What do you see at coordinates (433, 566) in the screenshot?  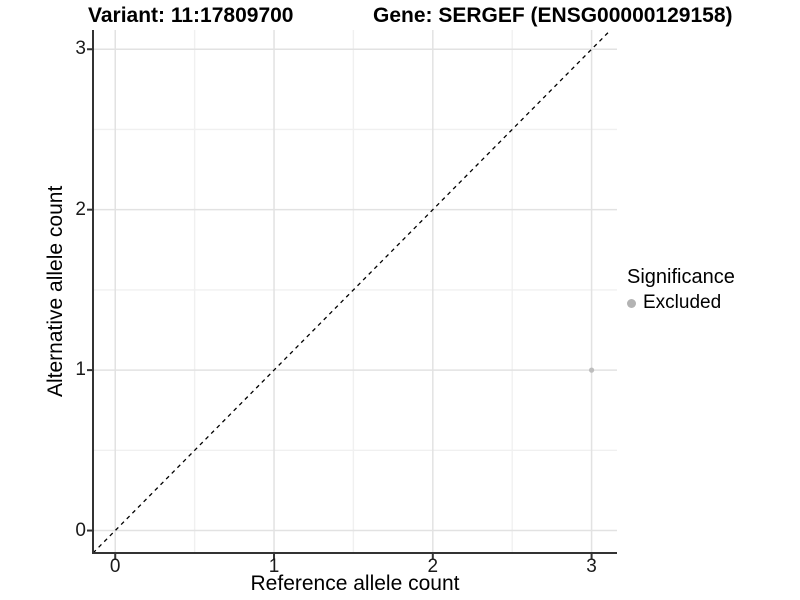 I see `x-tick-label: 2` at bounding box center [433, 566].